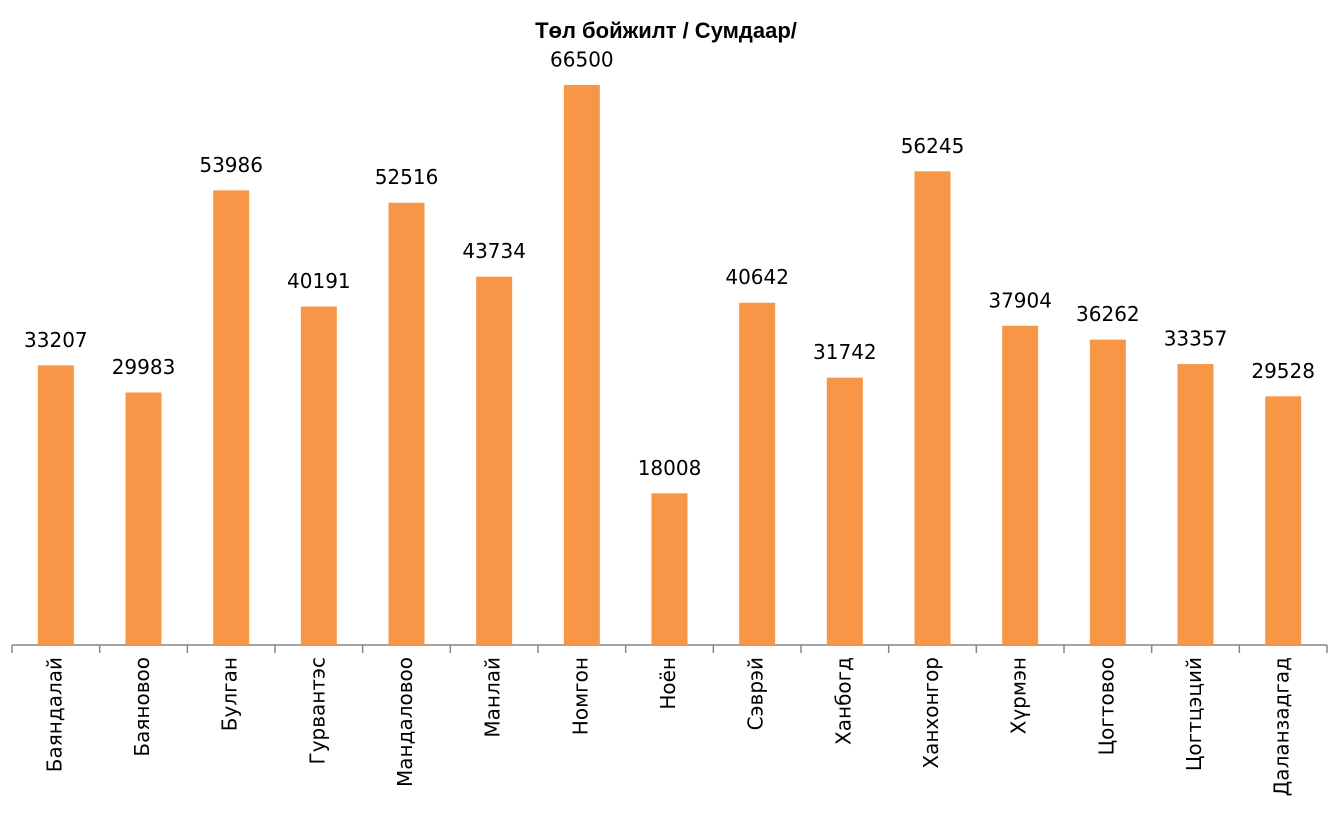  I want to click on data-label: 43734, so click(494, 251).